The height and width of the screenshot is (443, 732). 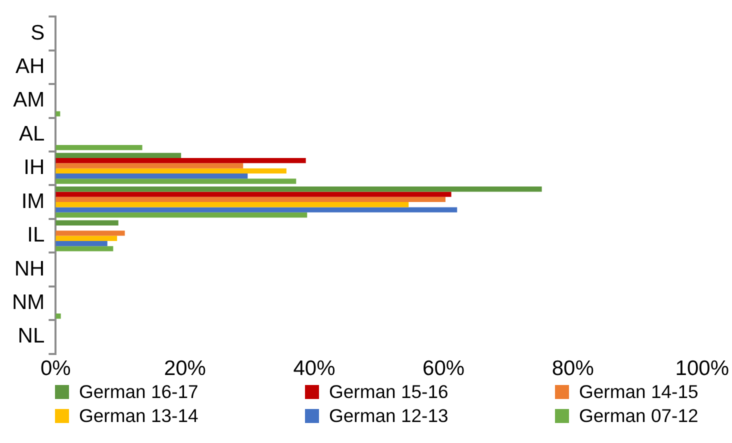 I want to click on x-tick-label: 60%, so click(x=443, y=368).